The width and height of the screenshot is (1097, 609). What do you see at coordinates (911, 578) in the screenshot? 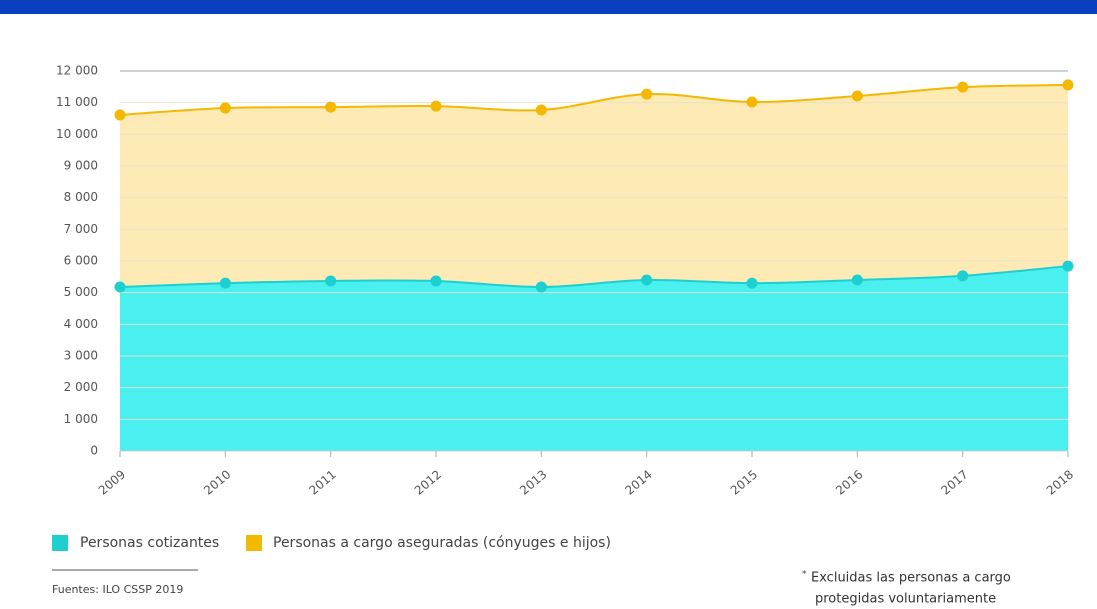
I see `note: Excluidas las personas a cargo` at bounding box center [911, 578].